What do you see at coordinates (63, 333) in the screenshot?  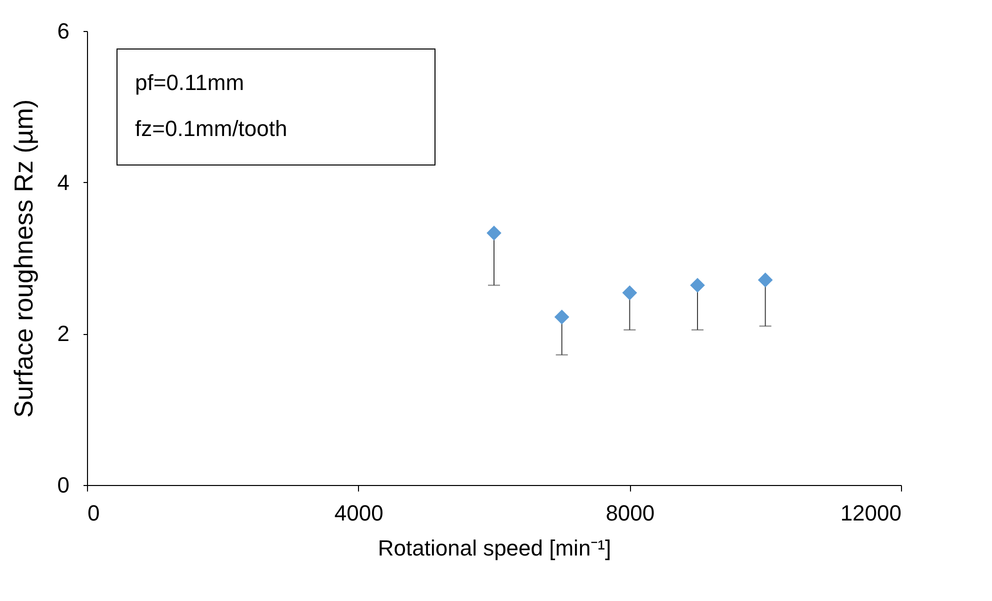 I see `y-tick-label: 2` at bounding box center [63, 333].